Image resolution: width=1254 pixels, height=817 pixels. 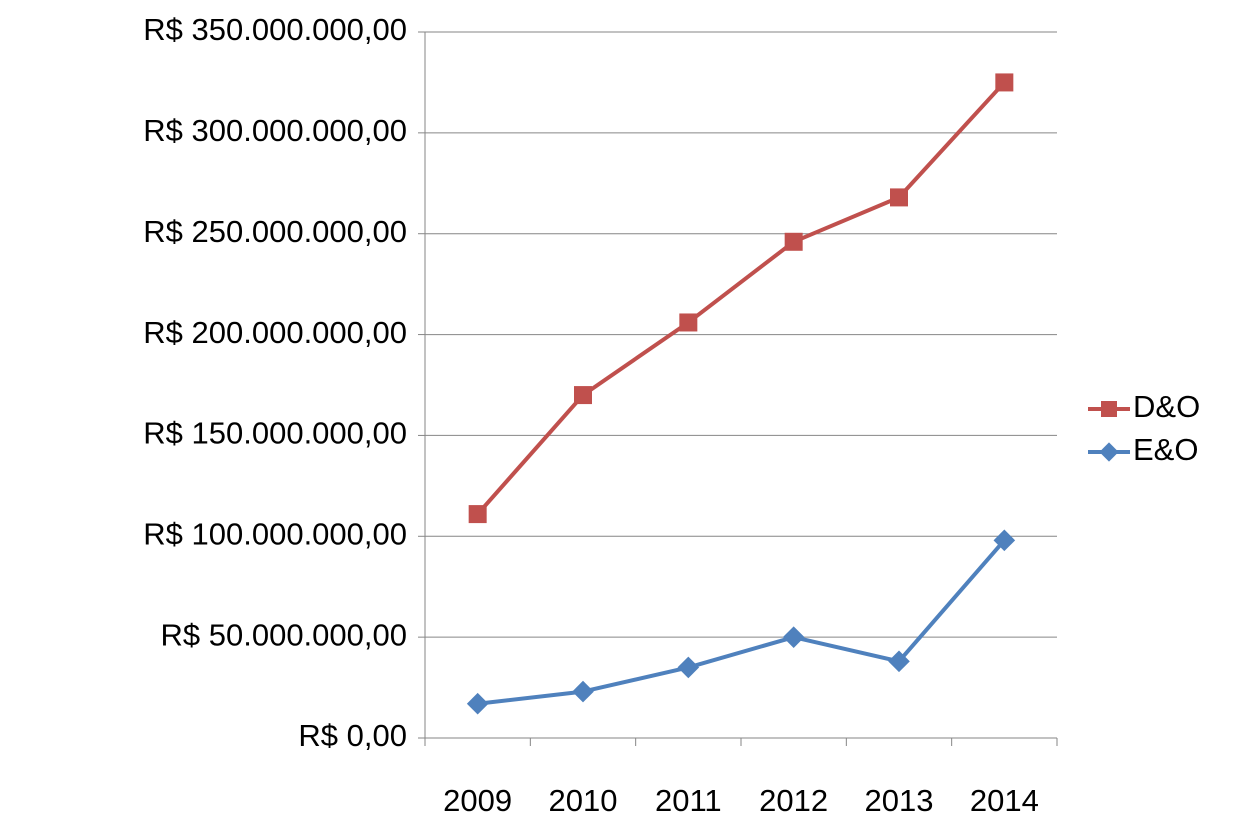 What do you see at coordinates (284, 634) in the screenshot?
I see `y-tick-label: R$ 50.000.000,00` at bounding box center [284, 634].